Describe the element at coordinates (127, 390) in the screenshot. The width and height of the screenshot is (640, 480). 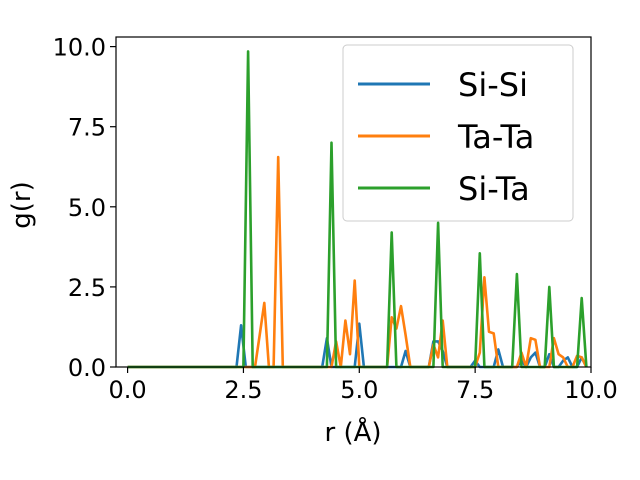
I see `x-tick-label: 0.0` at that location.